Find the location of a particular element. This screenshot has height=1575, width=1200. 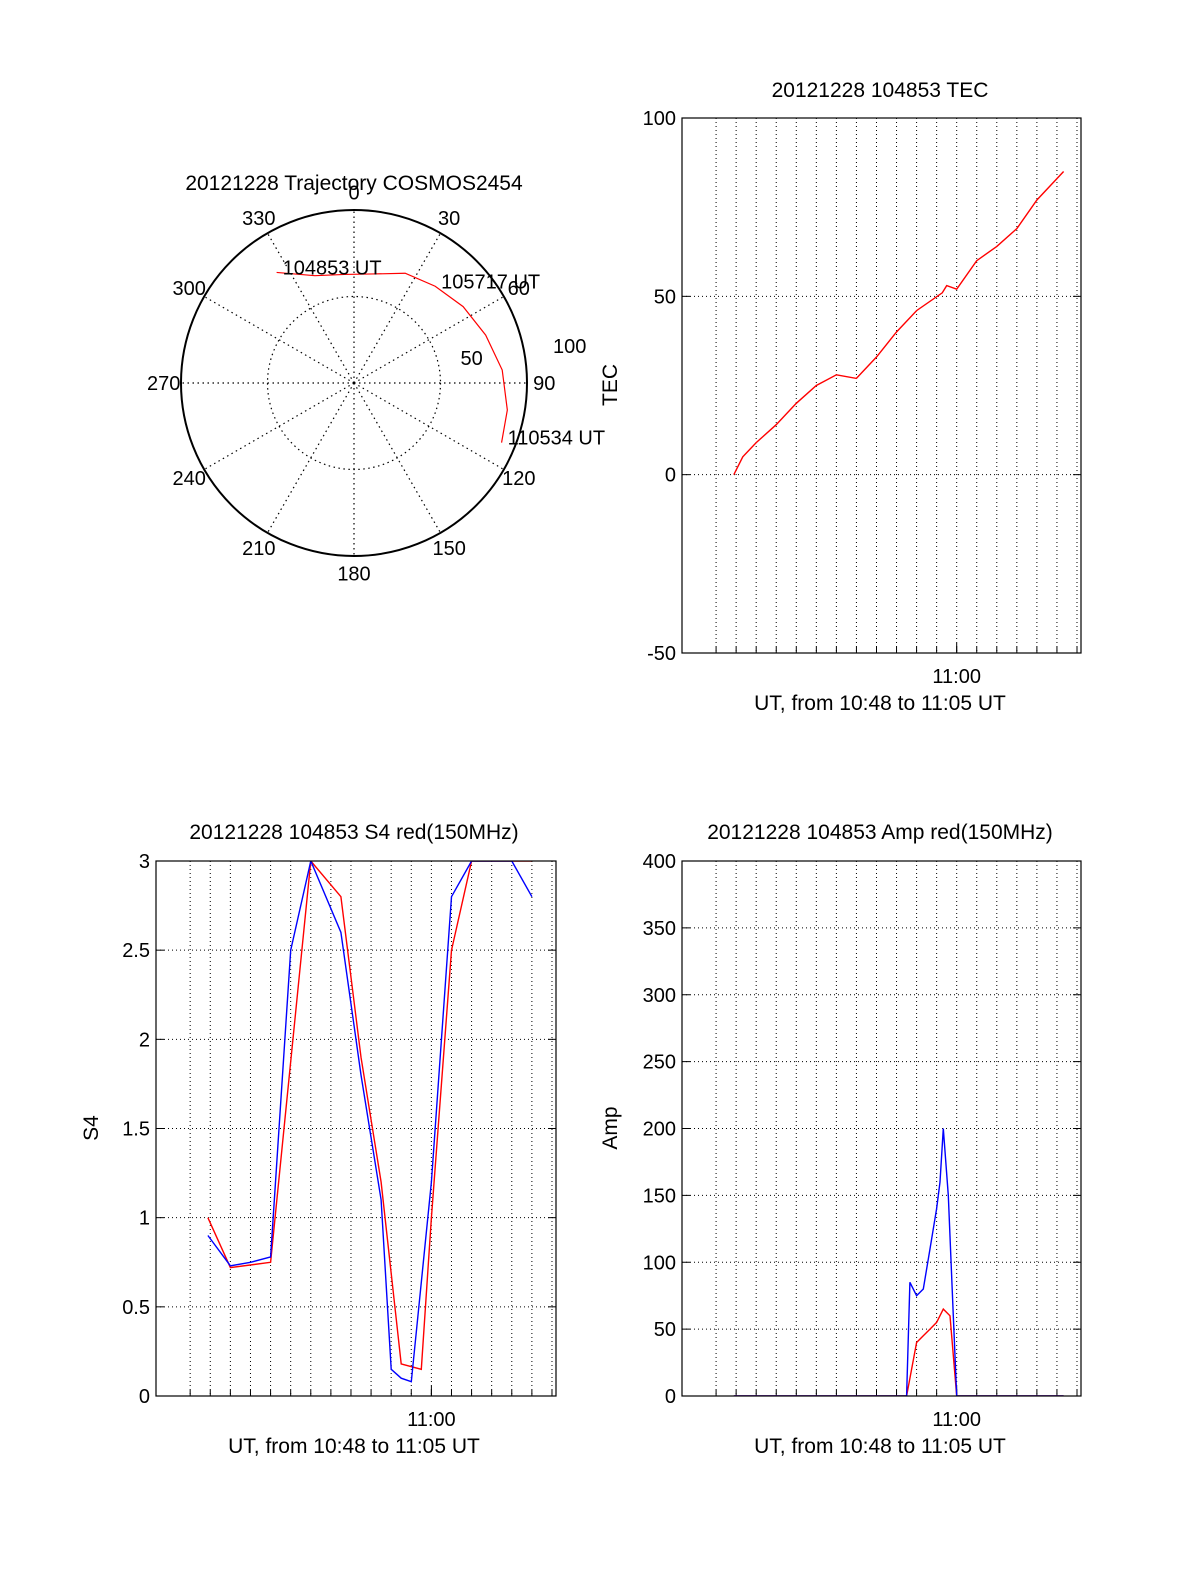

amp-x-tick-label: 11:00 is located at coordinates (956, 1420).